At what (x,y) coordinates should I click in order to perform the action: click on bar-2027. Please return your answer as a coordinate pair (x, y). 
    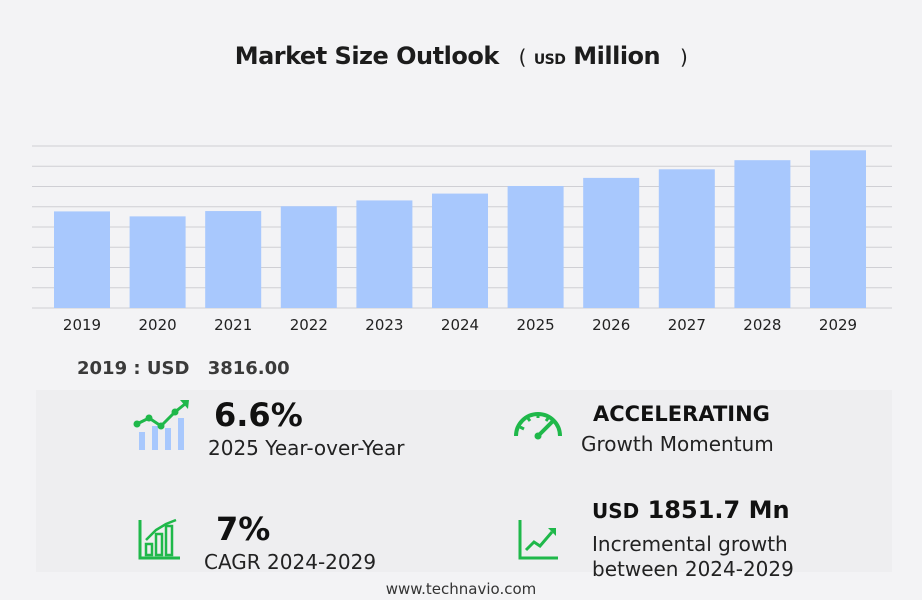
    Looking at the image, I should click on (686, 238).